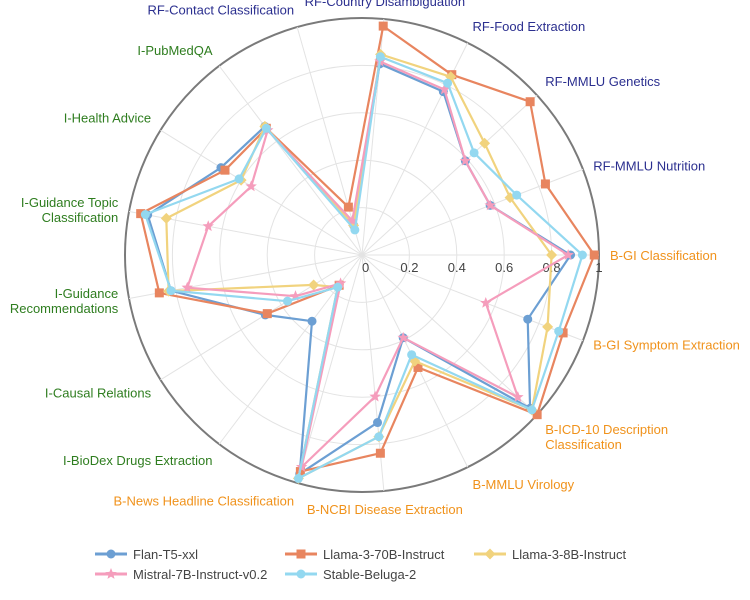 This screenshot has width=750, height=600. What do you see at coordinates (107, 117) in the screenshot?
I see `category-label: I-Health Advice` at bounding box center [107, 117].